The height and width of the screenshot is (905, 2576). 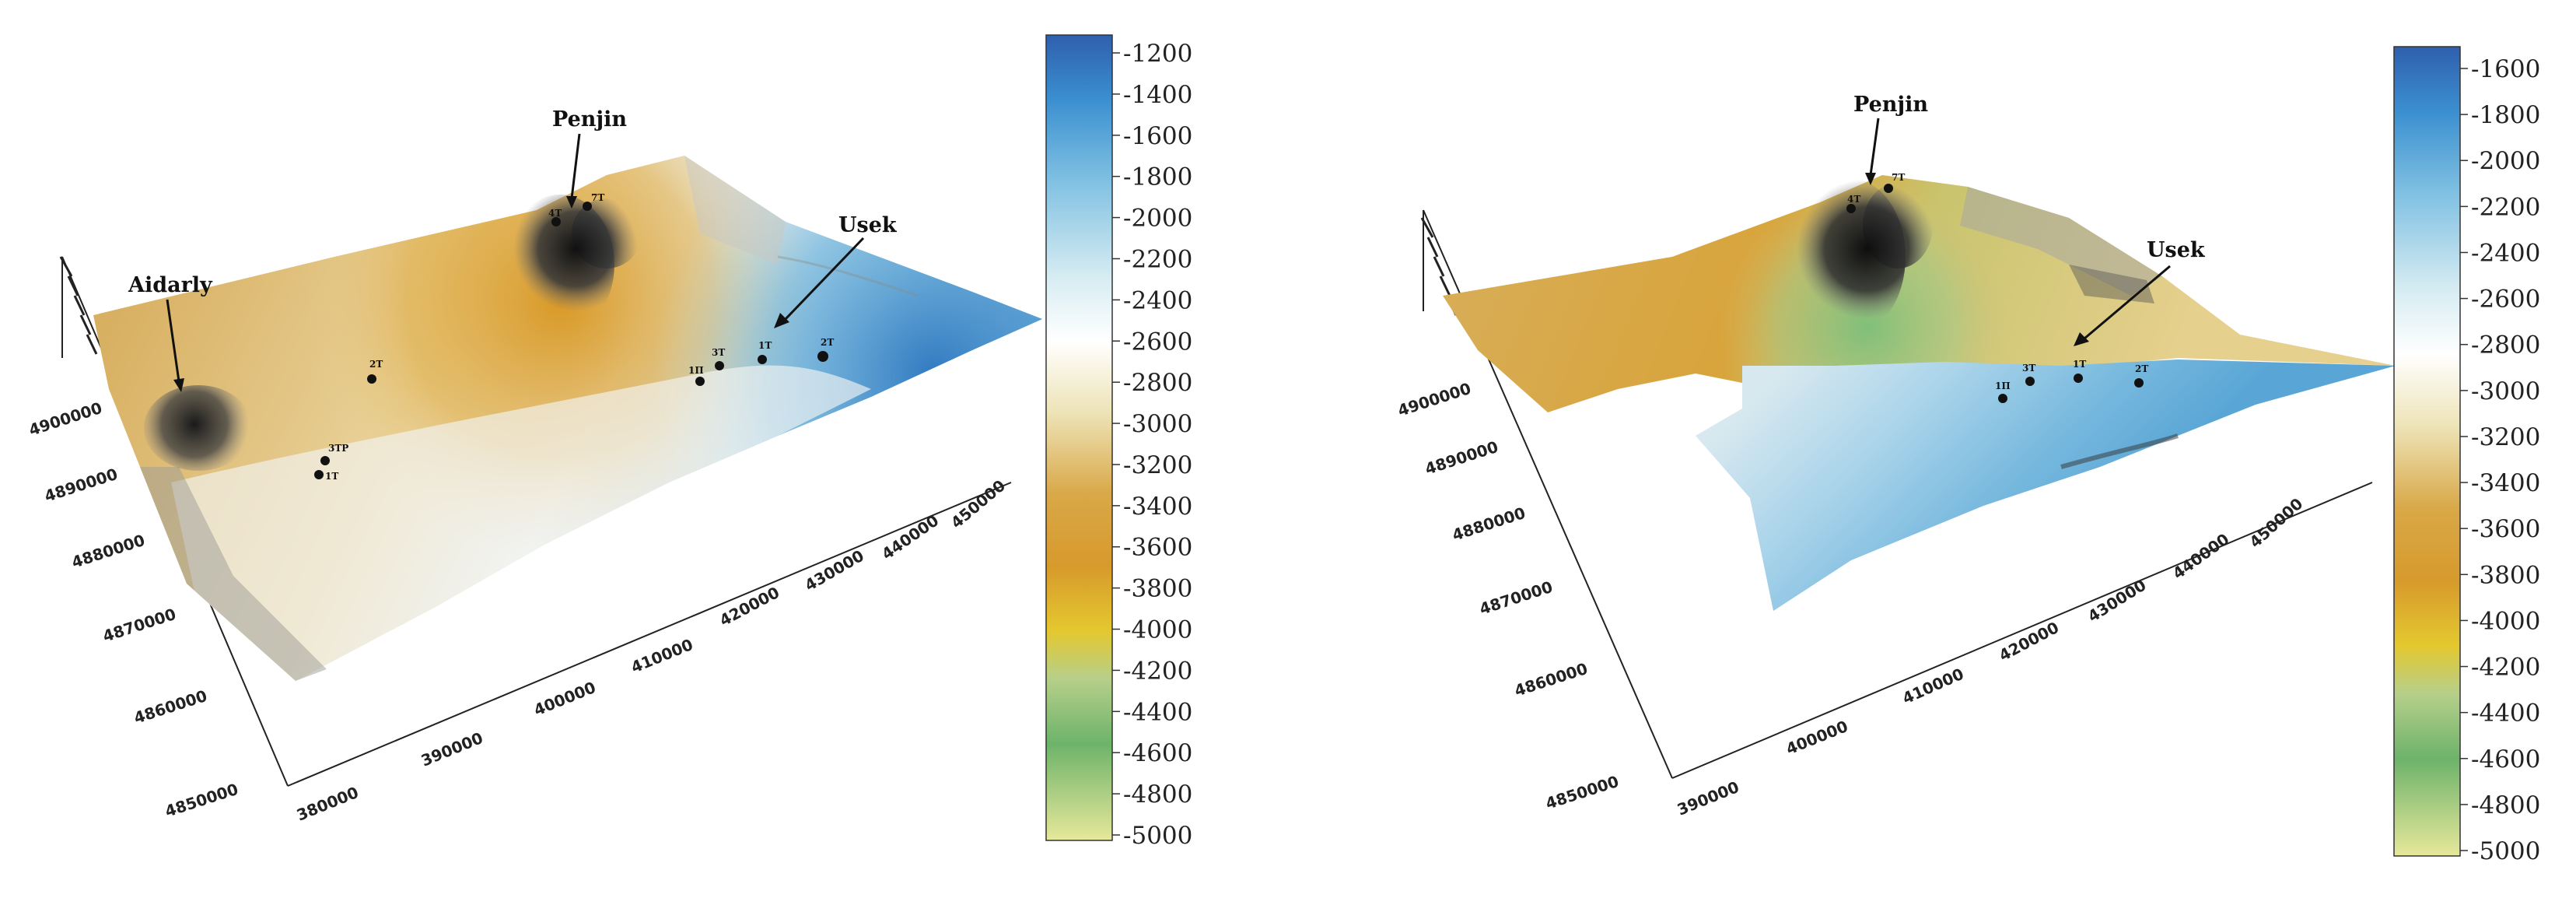 I want to click on colorbar-tick-label: -4600, so click(x=2506, y=759).